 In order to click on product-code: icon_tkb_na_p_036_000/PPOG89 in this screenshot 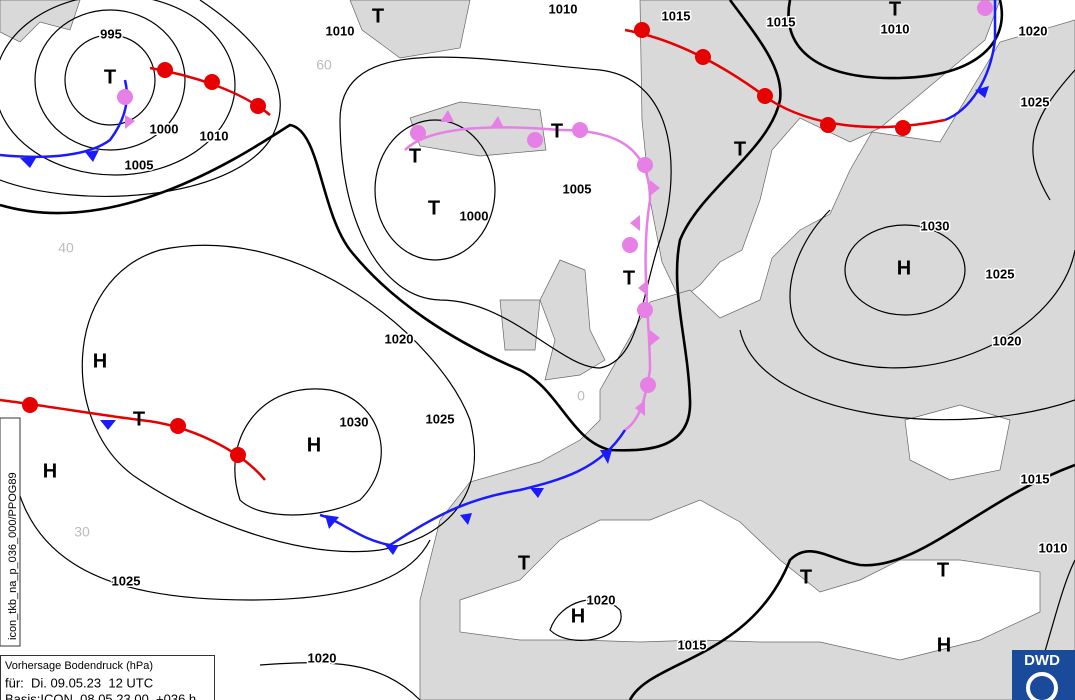, I will do `click(13, 556)`.